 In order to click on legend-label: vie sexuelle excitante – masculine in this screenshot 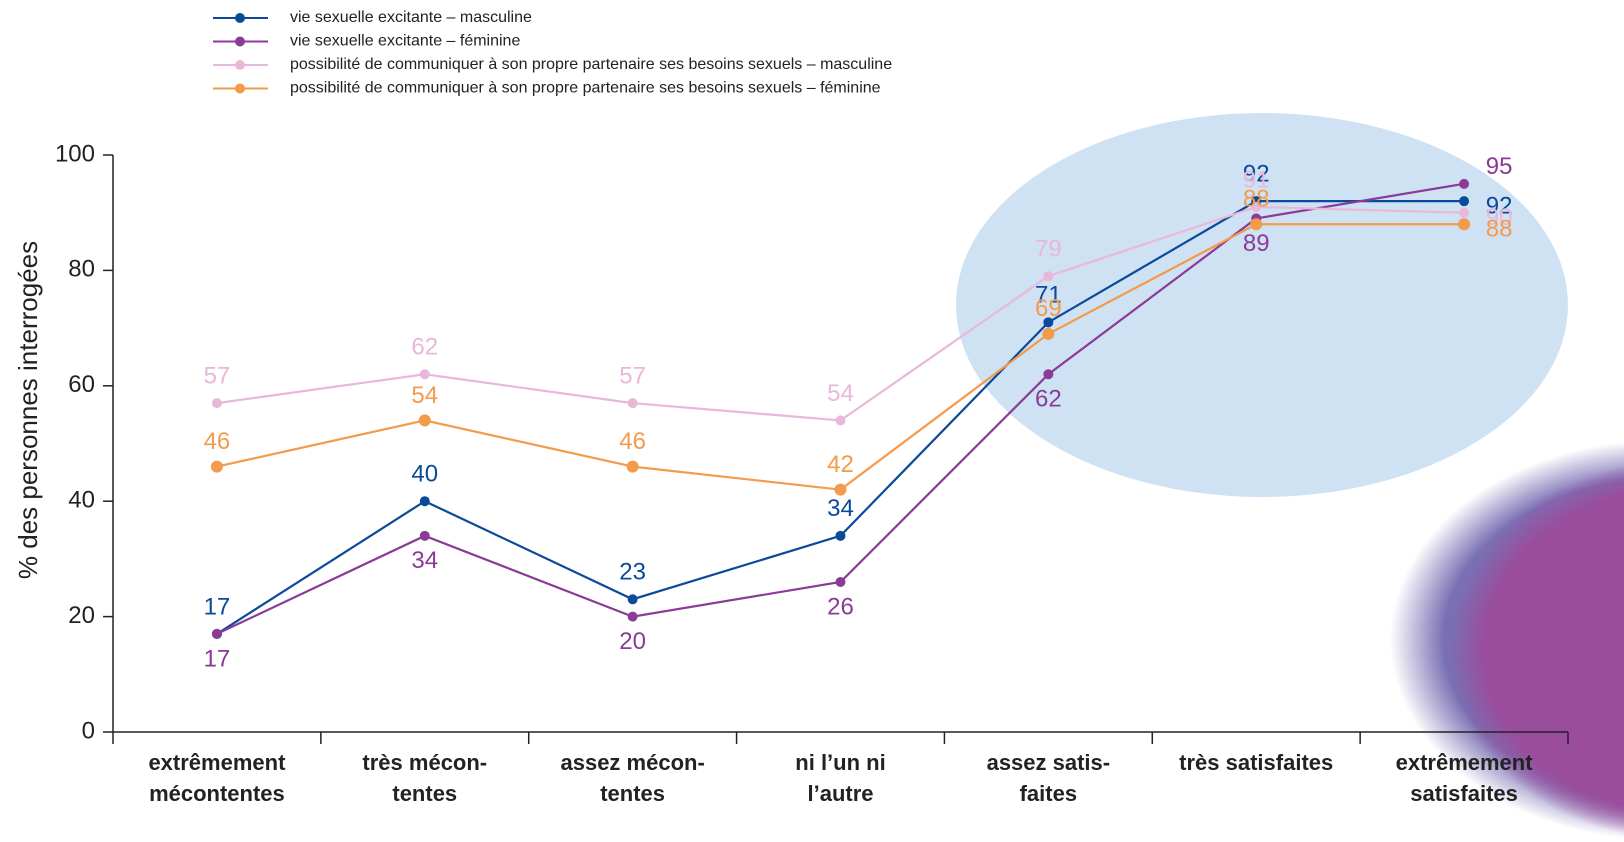, I will do `click(411, 17)`.